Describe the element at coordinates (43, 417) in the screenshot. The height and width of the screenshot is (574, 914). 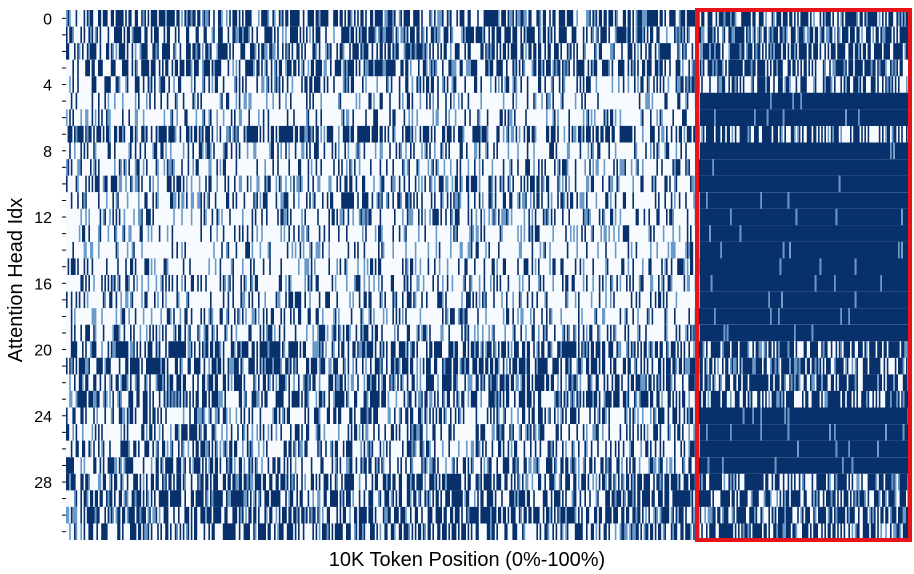
I see `y-tick-label: 24` at that location.